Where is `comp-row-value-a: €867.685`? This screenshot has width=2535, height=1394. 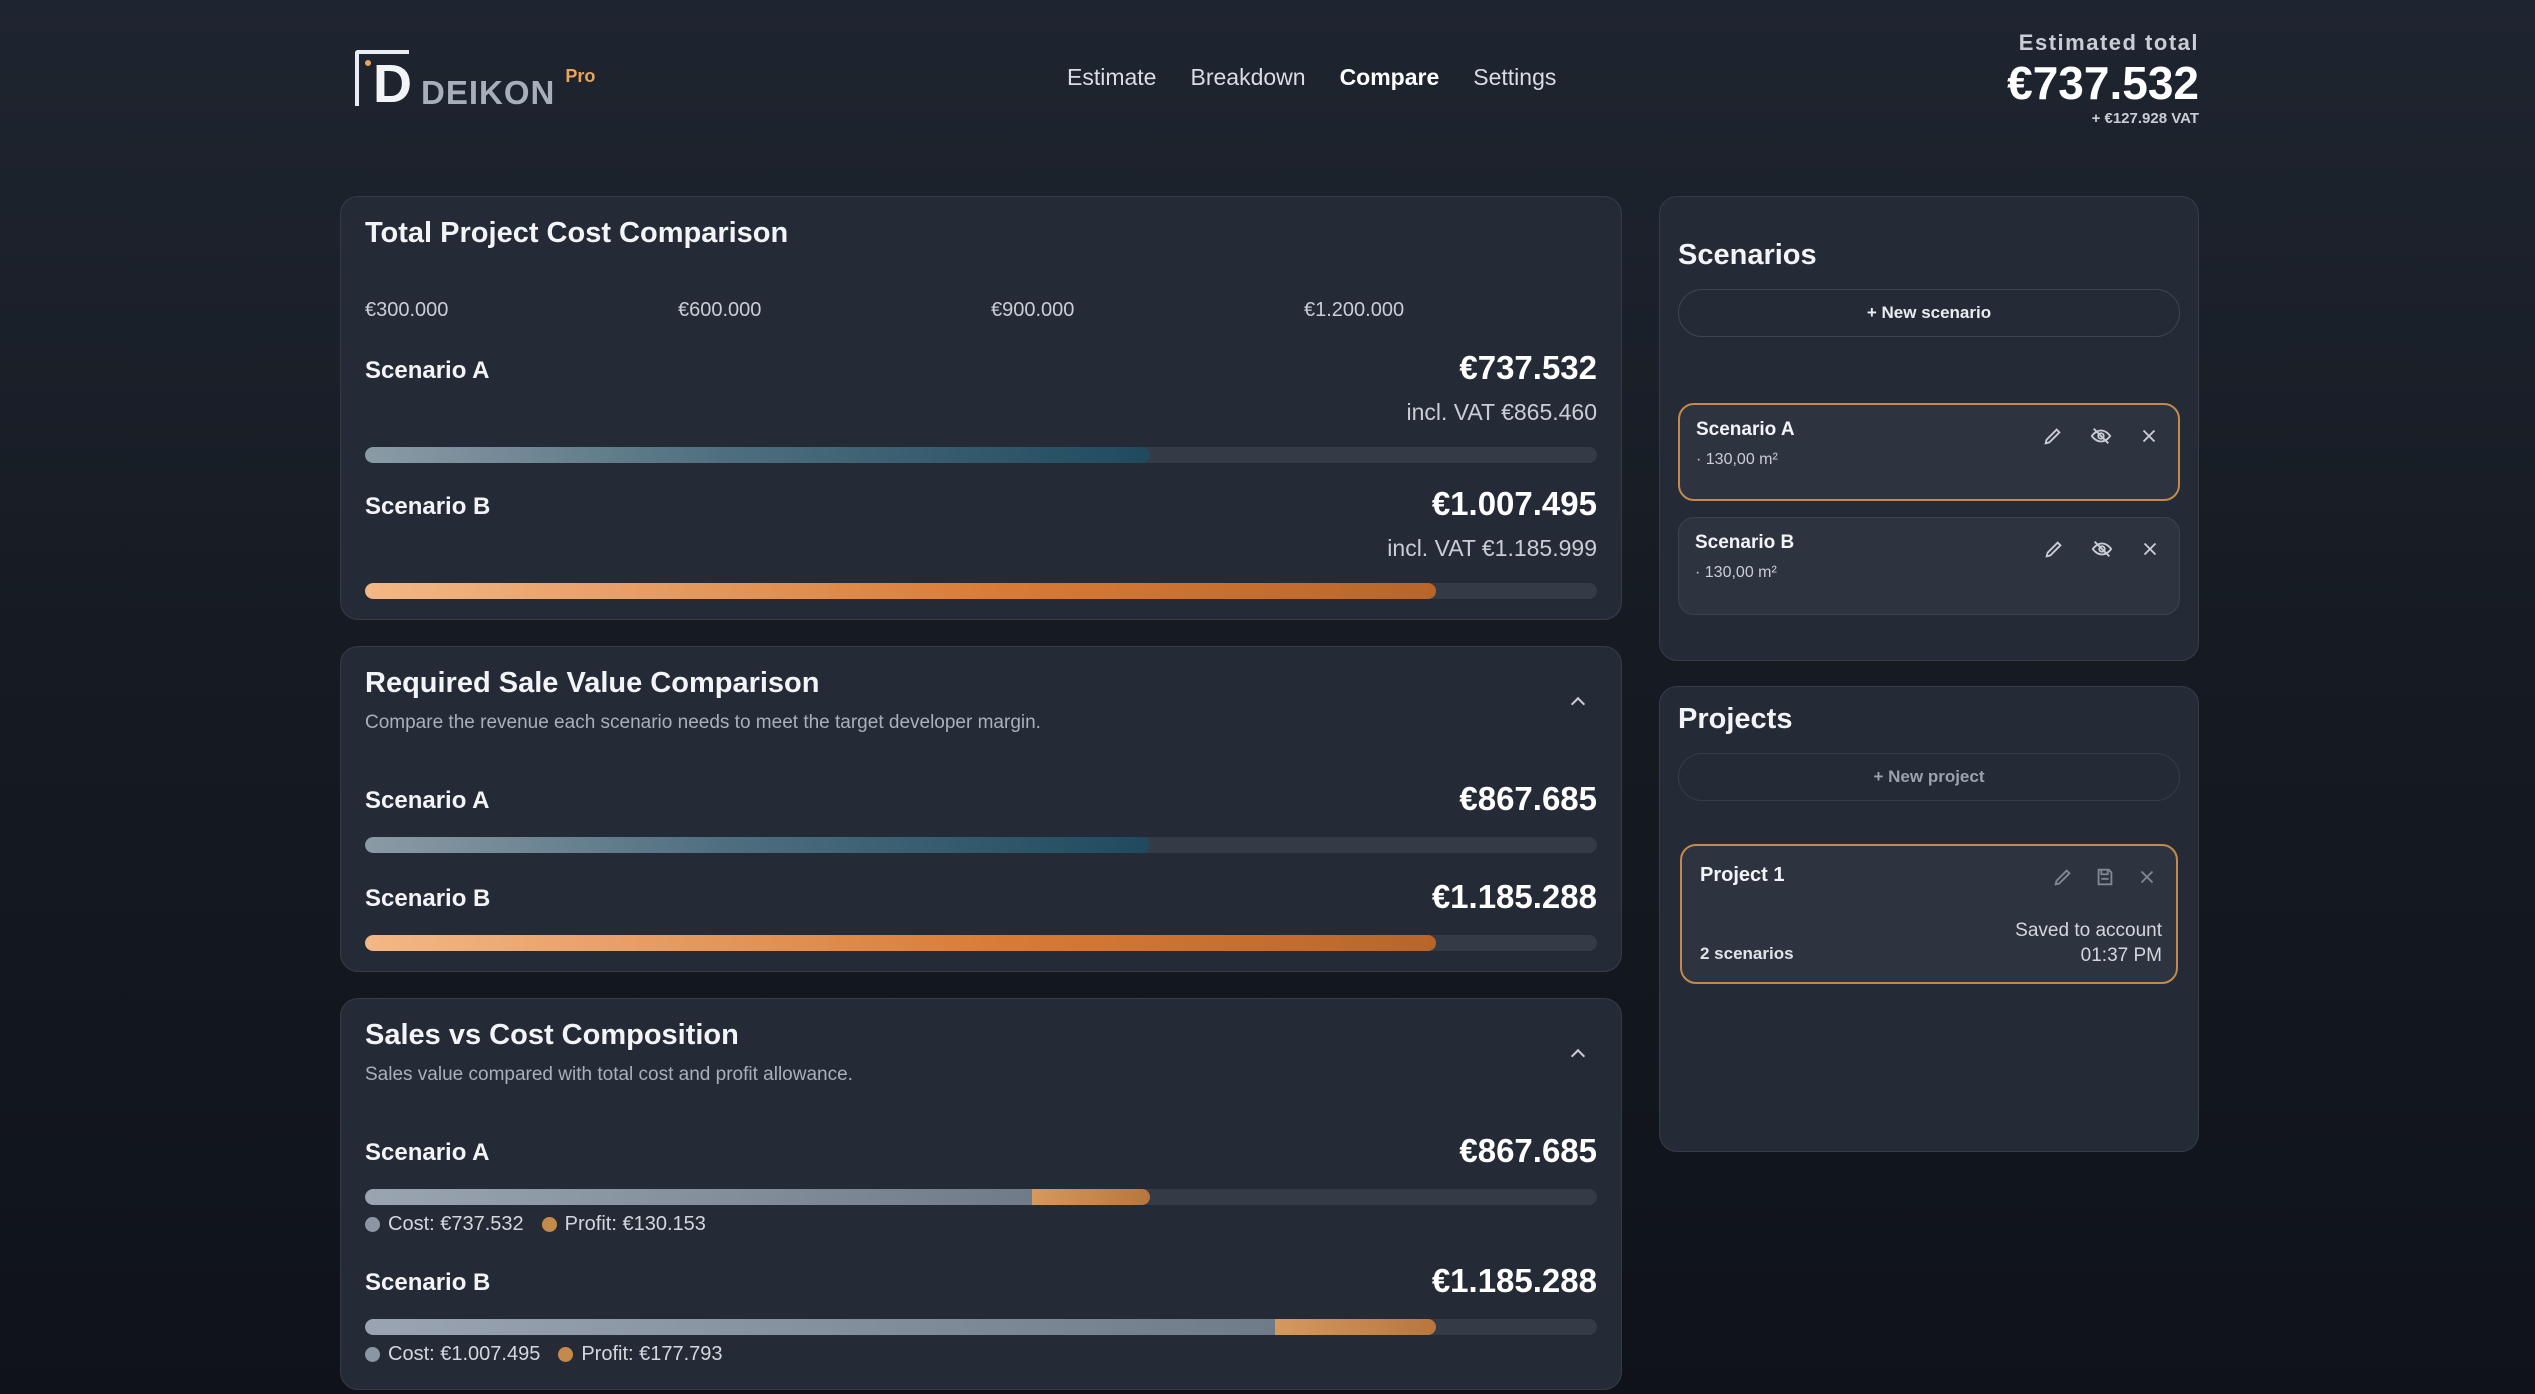
comp-row-value-a: €867.685 is located at coordinates (1528, 1150).